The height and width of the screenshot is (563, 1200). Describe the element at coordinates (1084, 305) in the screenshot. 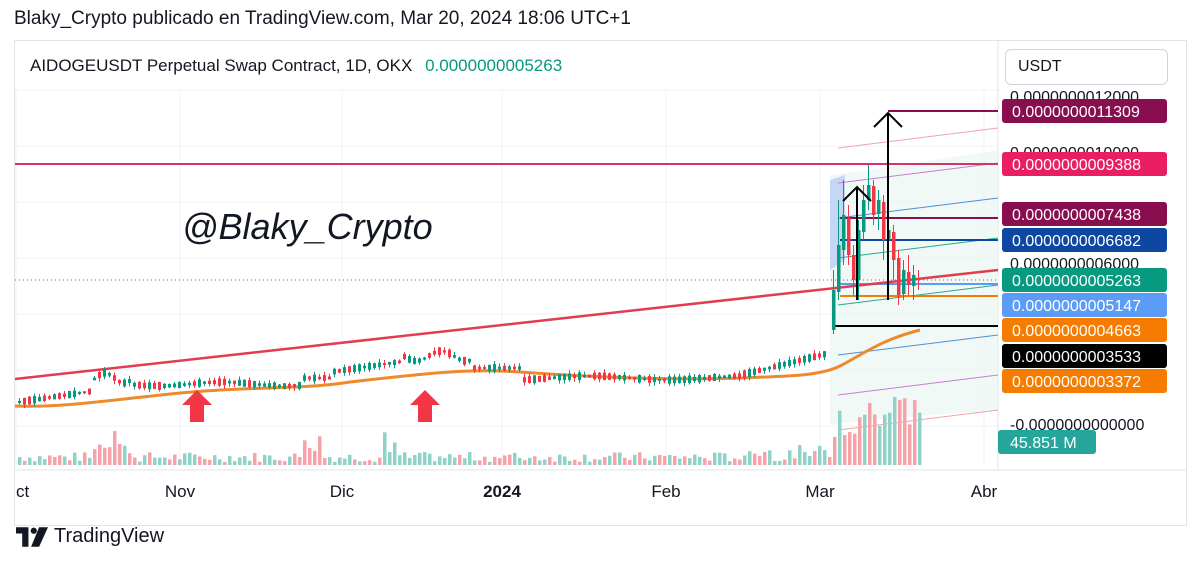

I see `price-label: 0.0000000005147` at that location.